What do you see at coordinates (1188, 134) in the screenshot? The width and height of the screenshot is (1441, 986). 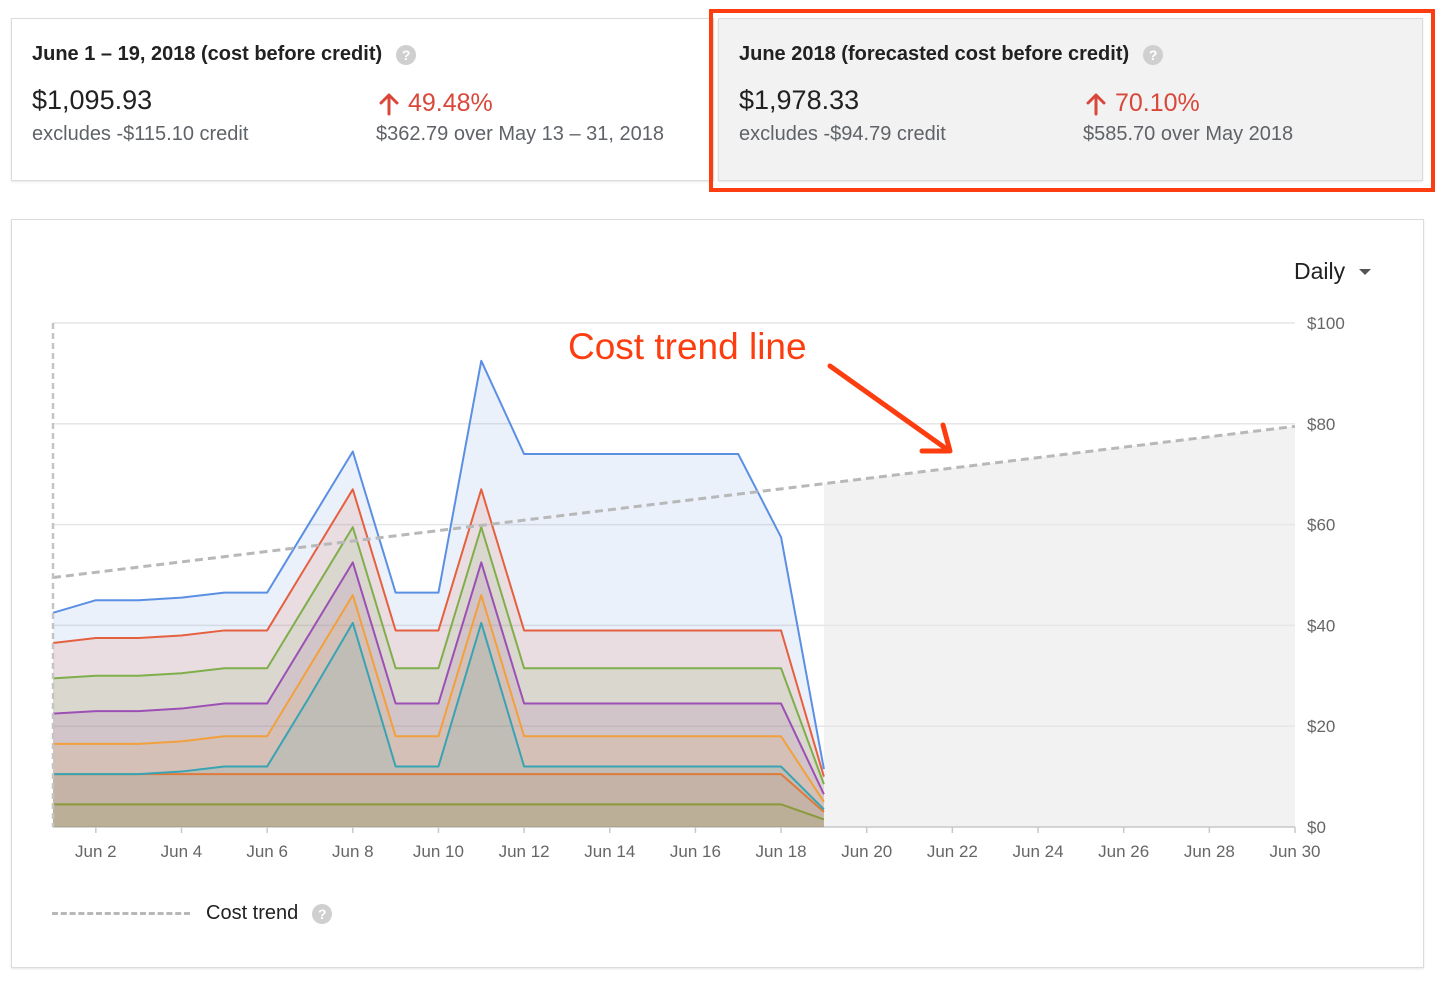 I see `comparison-text: $585.70 over May 2018` at bounding box center [1188, 134].